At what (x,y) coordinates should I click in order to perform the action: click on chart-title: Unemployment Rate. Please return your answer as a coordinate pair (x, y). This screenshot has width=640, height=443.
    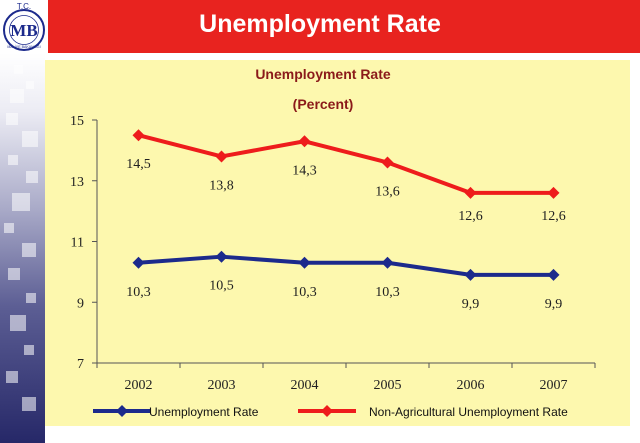
    Looking at the image, I should click on (323, 74).